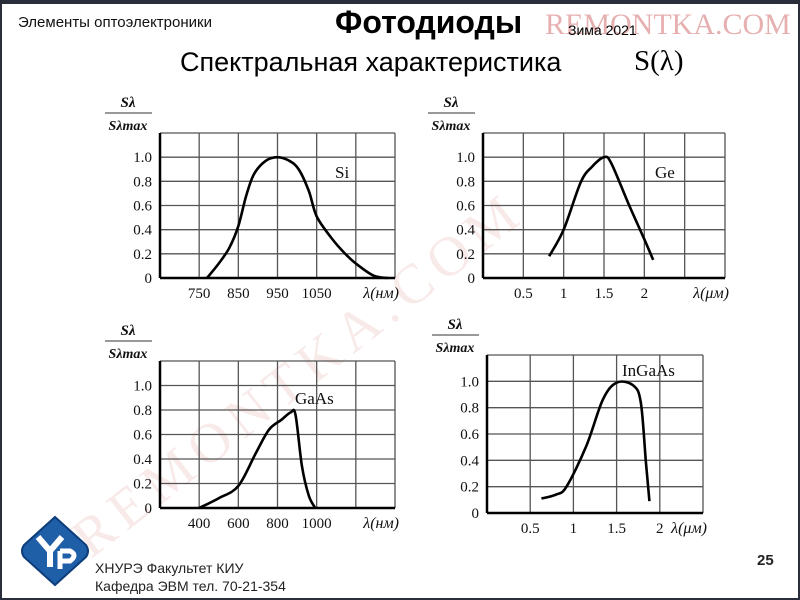 Image resolution: width=800 pixels, height=600 pixels. What do you see at coordinates (659, 61) in the screenshot?
I see `subtitle-symbol: S(λ)` at bounding box center [659, 61].